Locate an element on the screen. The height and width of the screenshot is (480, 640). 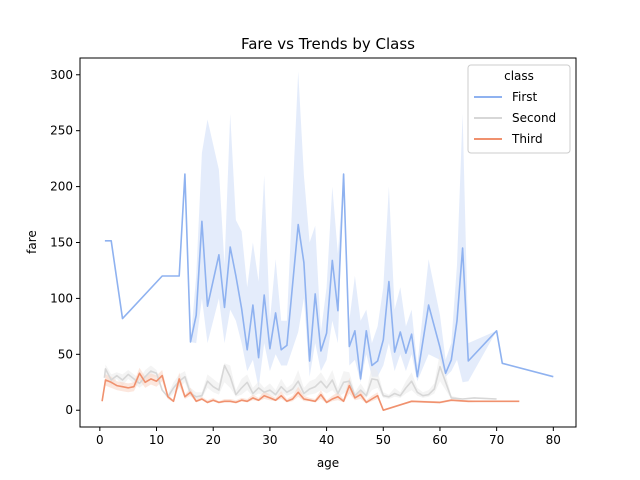
x-tick-label: 70 is located at coordinates (496, 440).